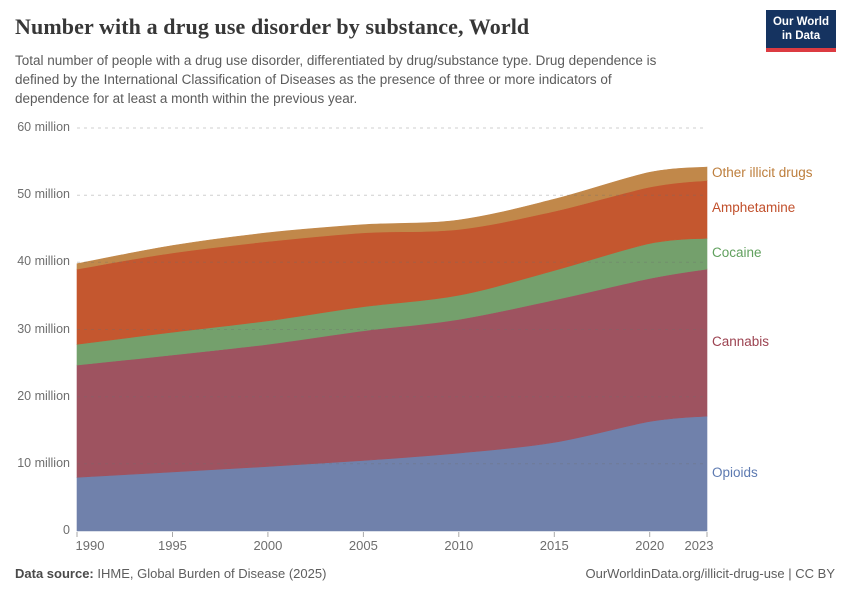 The width and height of the screenshot is (850, 600). I want to click on legend-label-other: Other illicit drugs, so click(762, 172).